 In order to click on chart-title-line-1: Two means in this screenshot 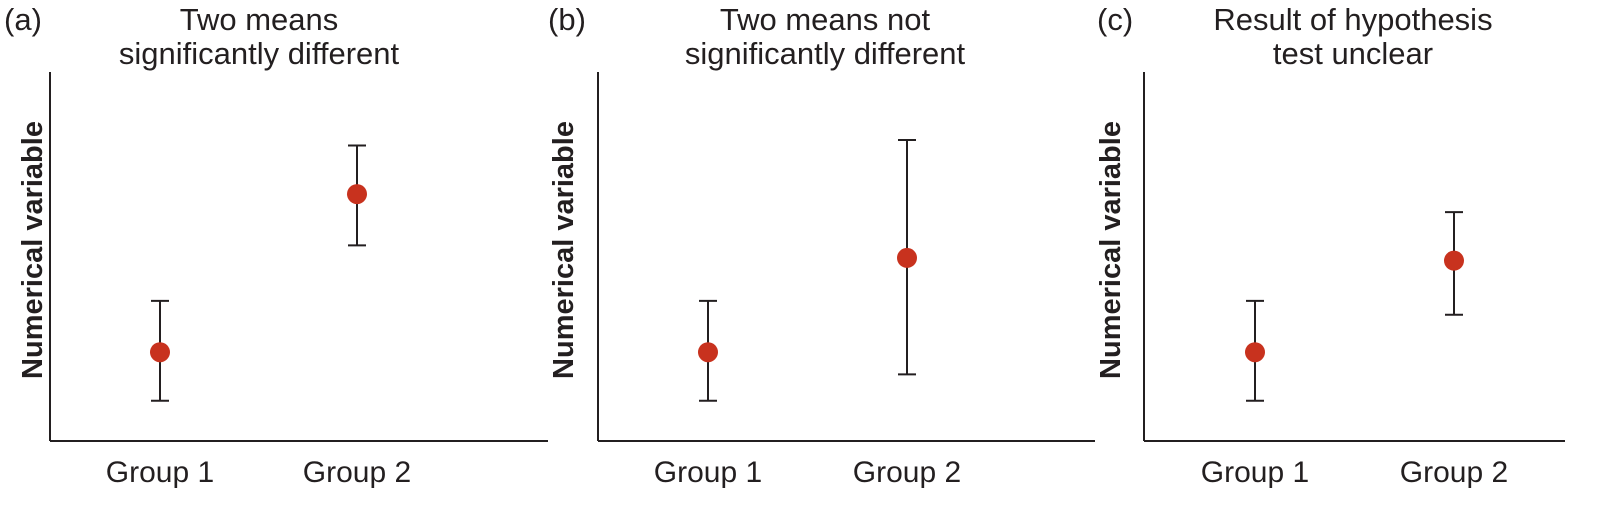, I will do `click(259, 19)`.